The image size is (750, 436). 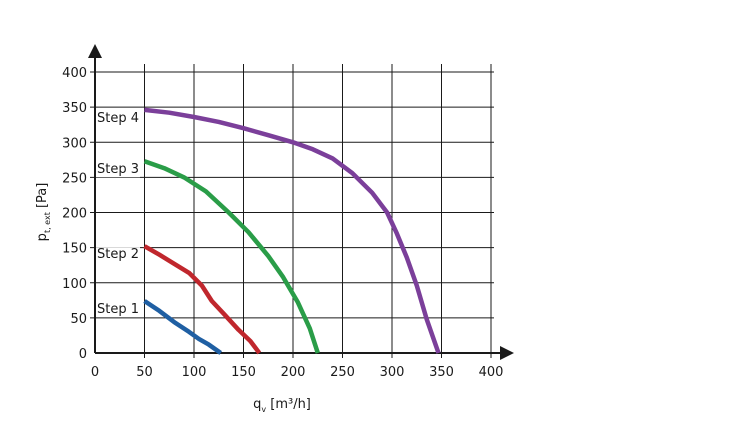 I want to click on y-tick-label: 0, so click(x=83, y=354).